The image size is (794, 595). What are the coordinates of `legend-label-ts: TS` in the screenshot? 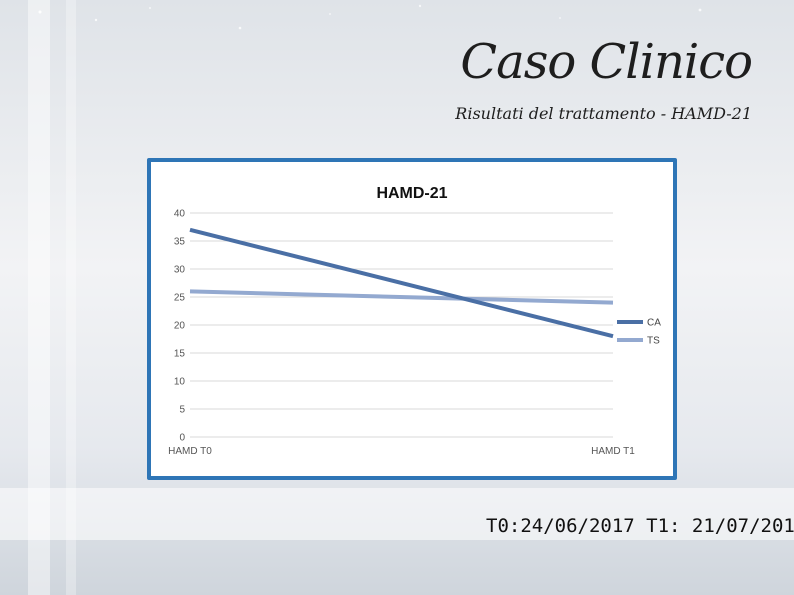 It's located at (653, 341).